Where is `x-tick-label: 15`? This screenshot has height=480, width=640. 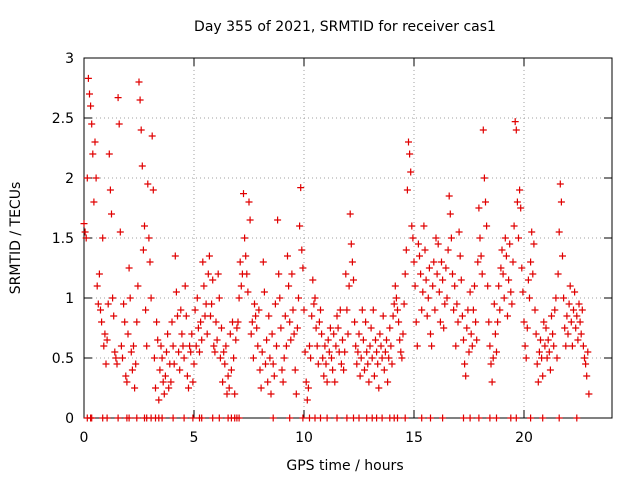 x-tick-label: 15 is located at coordinates (414, 438).